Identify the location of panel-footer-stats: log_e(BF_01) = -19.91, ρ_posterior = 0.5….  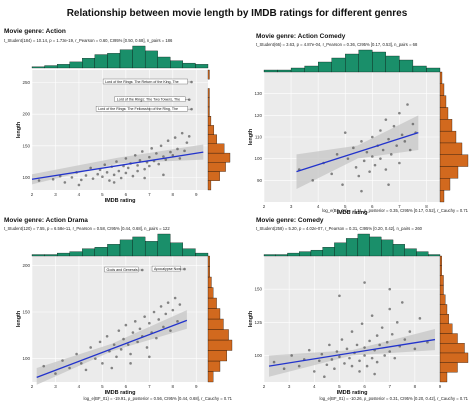
(157, 398).